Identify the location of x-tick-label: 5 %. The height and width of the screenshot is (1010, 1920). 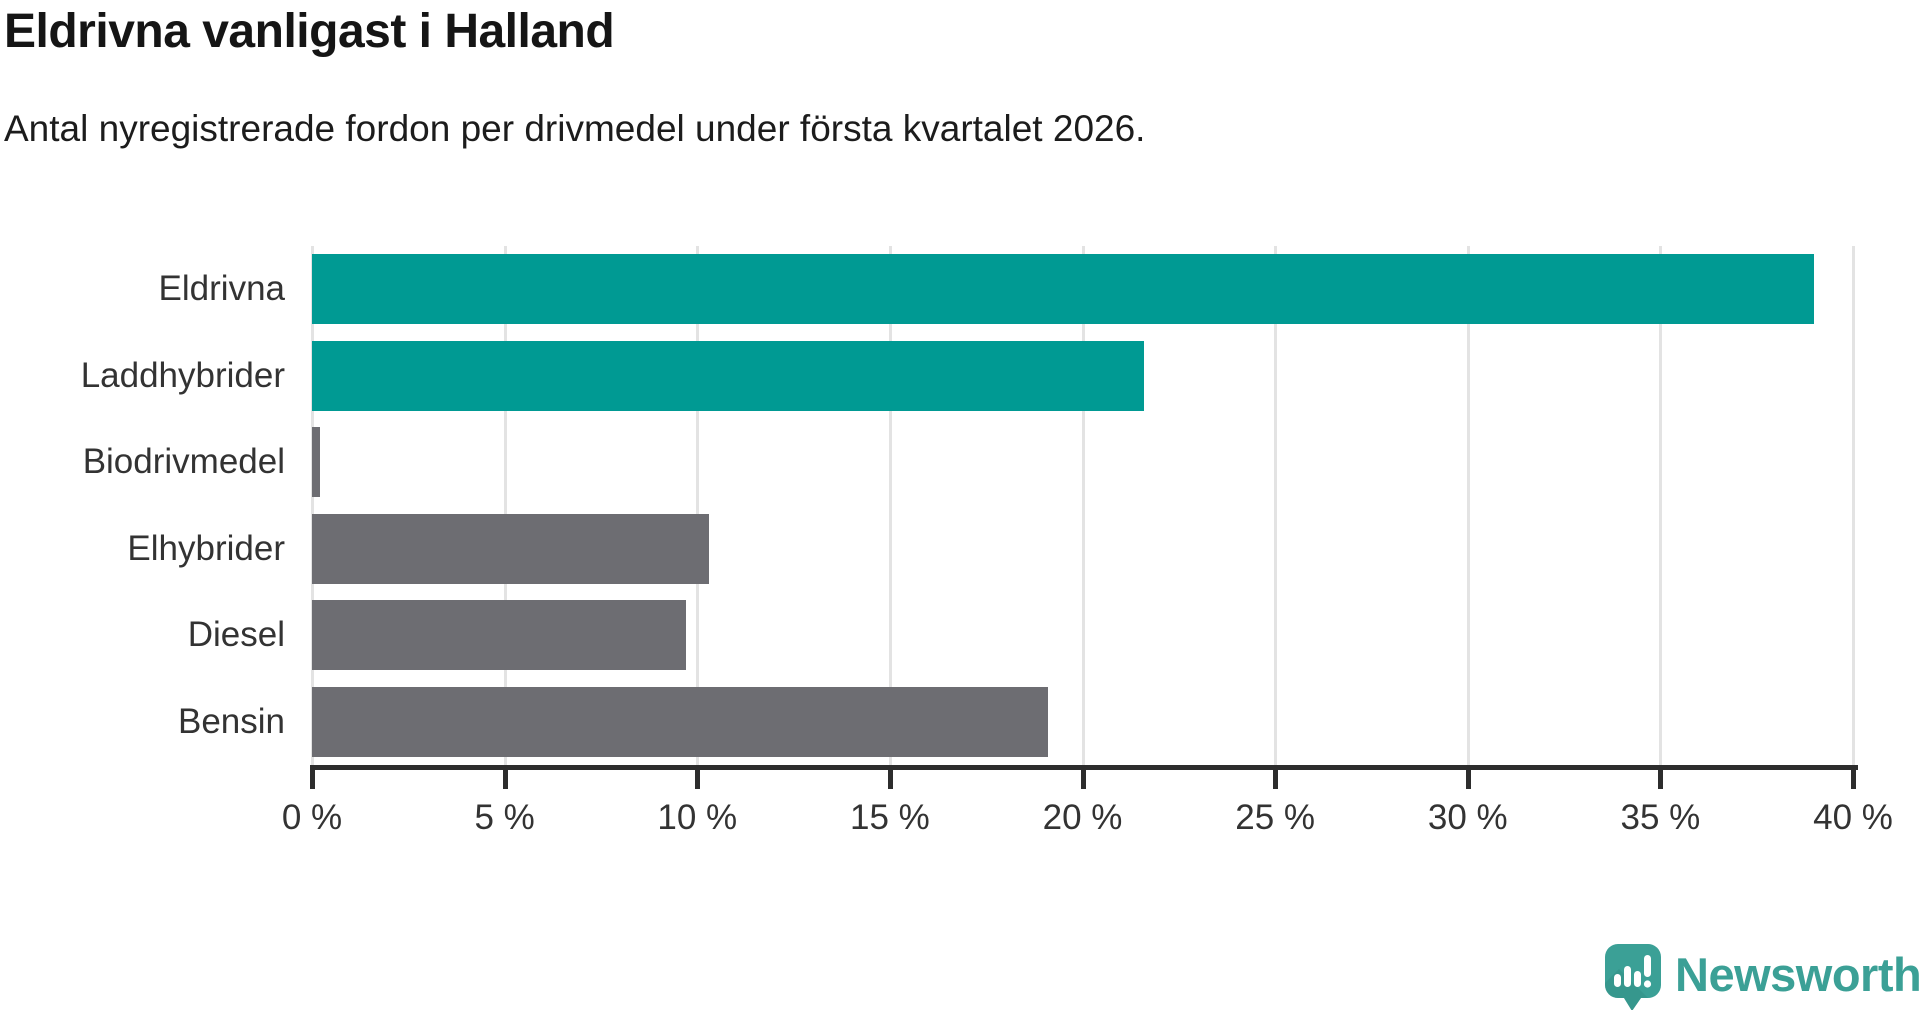
(504, 817).